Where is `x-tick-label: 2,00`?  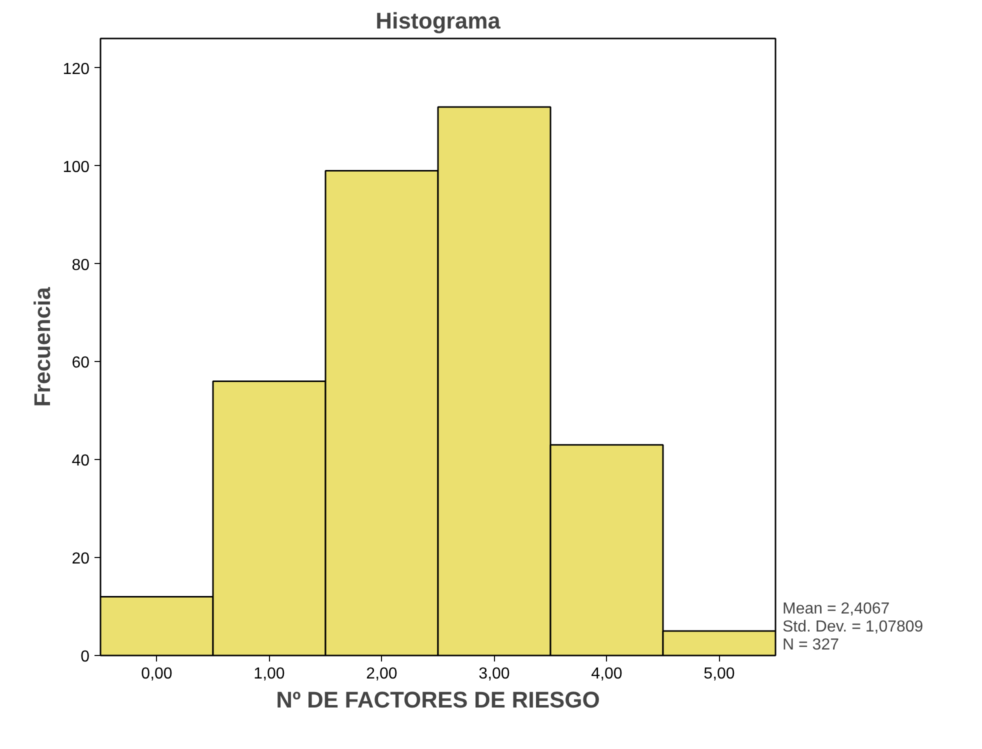
x-tick-label: 2,00 is located at coordinates (382, 674).